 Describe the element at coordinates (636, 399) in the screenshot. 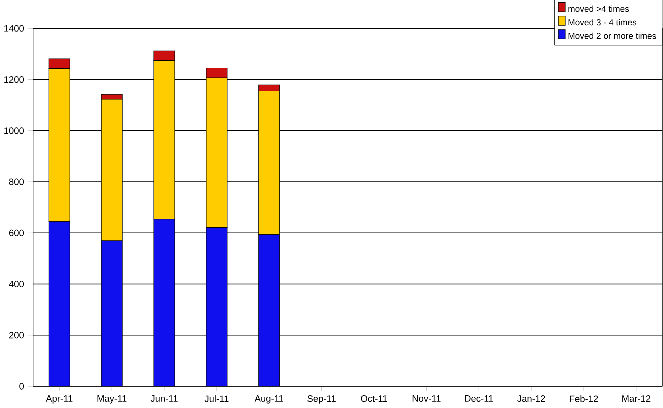

I see `x-tick-label: Mar-12` at that location.